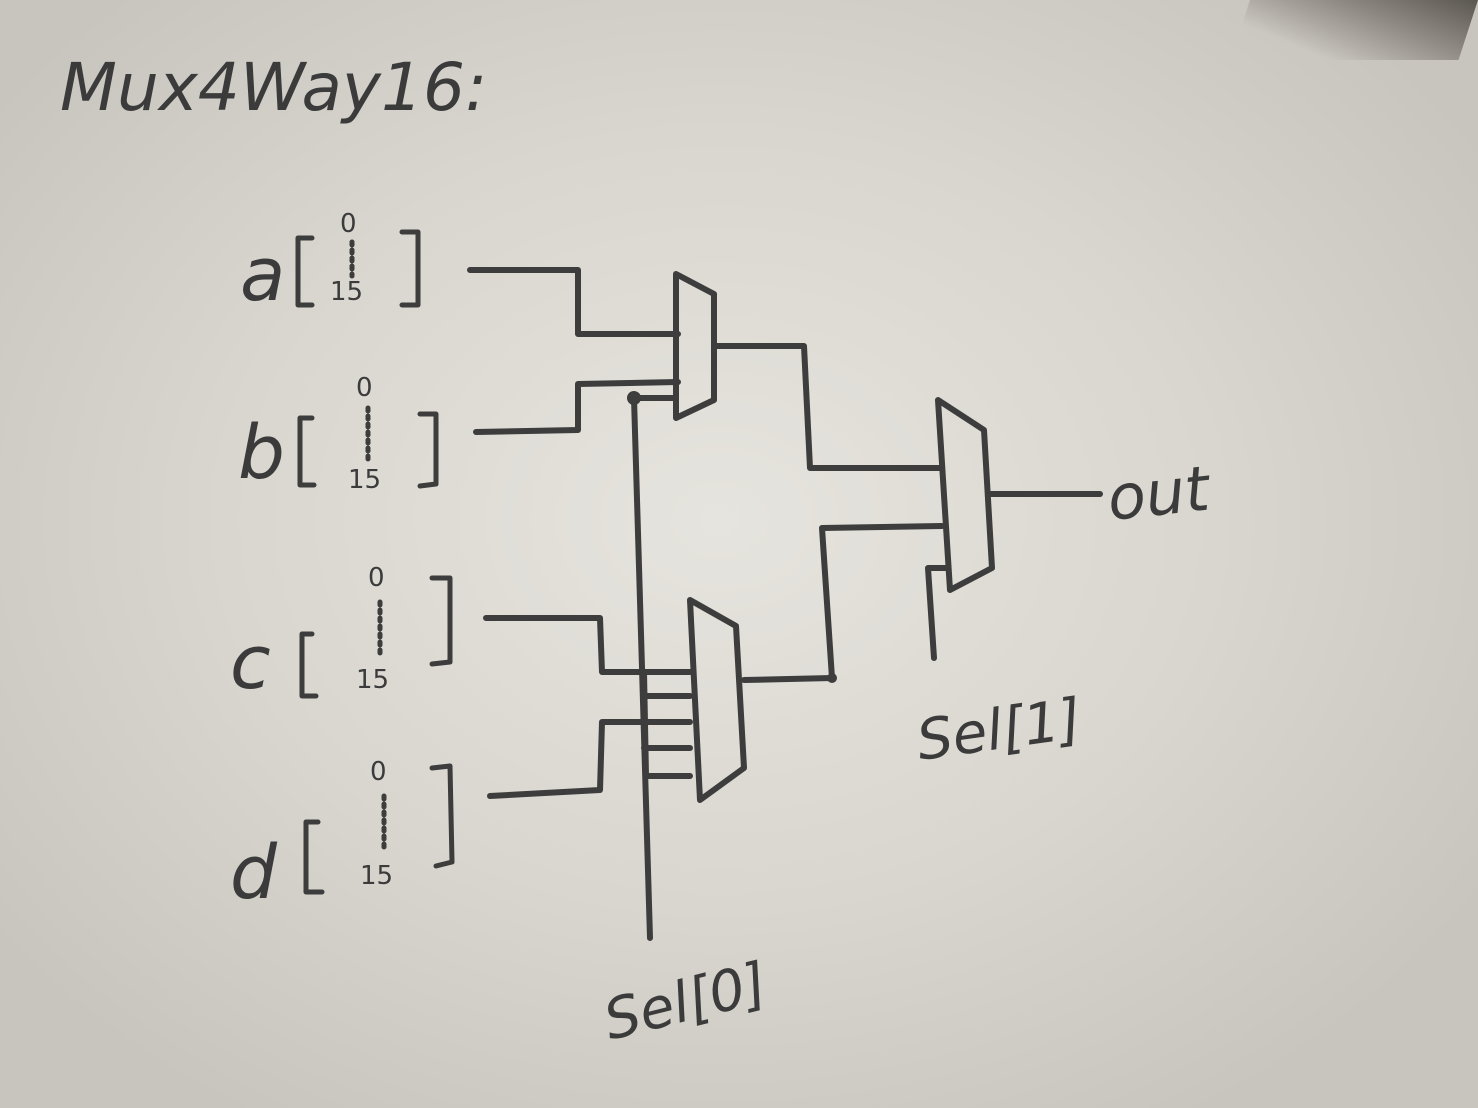 The image size is (1478, 1108). I want to click on input-a-bracket-right, so click(410, 268).